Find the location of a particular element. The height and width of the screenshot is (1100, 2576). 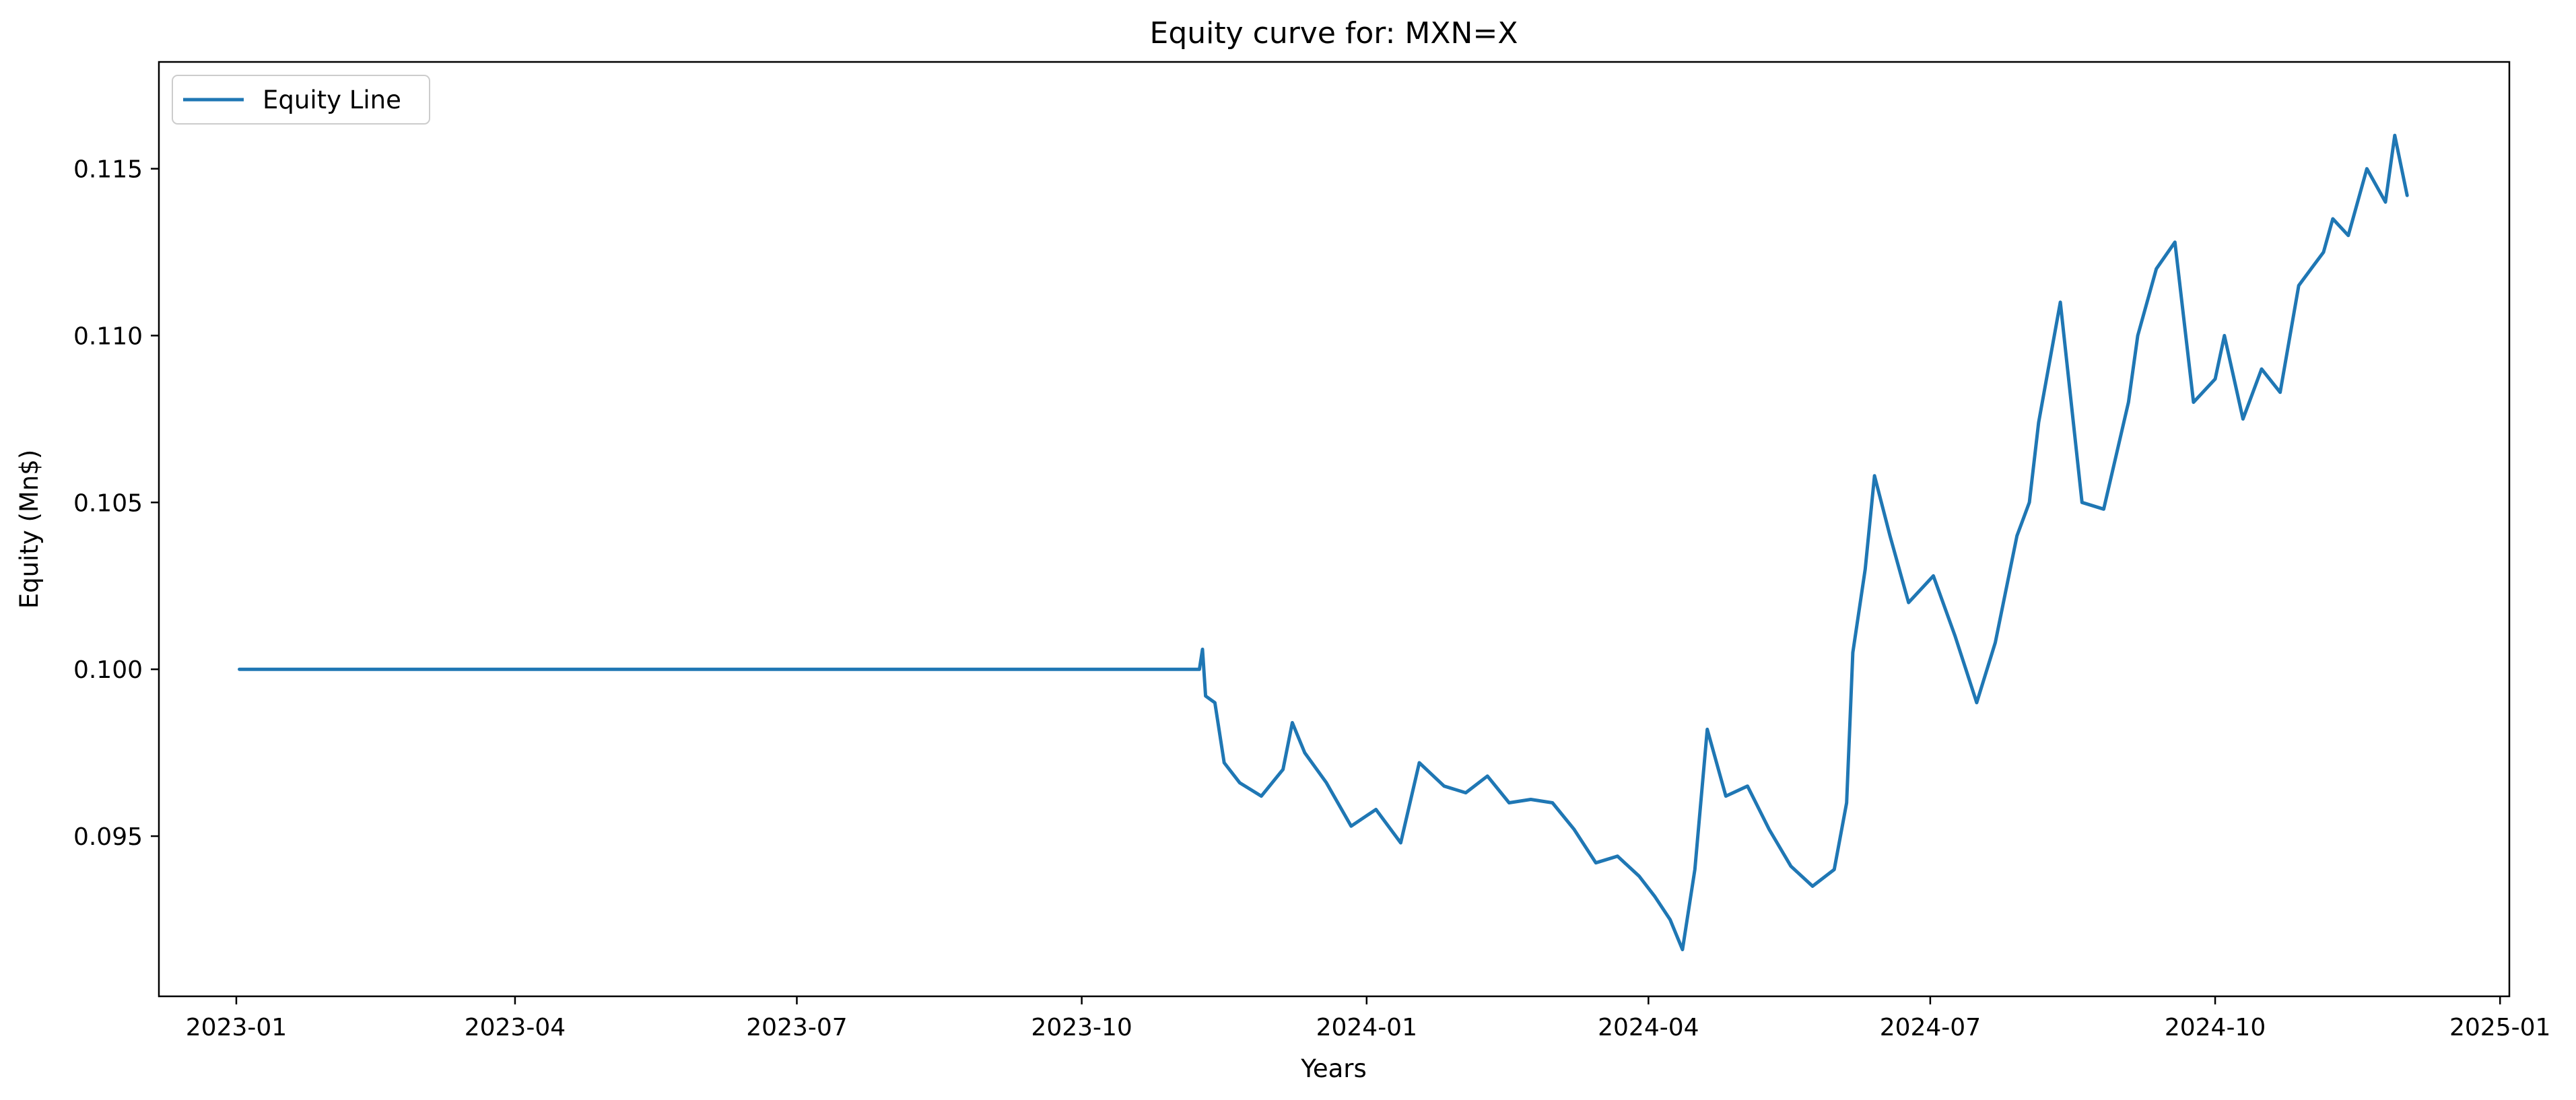

x-tick-label: 2024-01 is located at coordinates (1366, 1027).